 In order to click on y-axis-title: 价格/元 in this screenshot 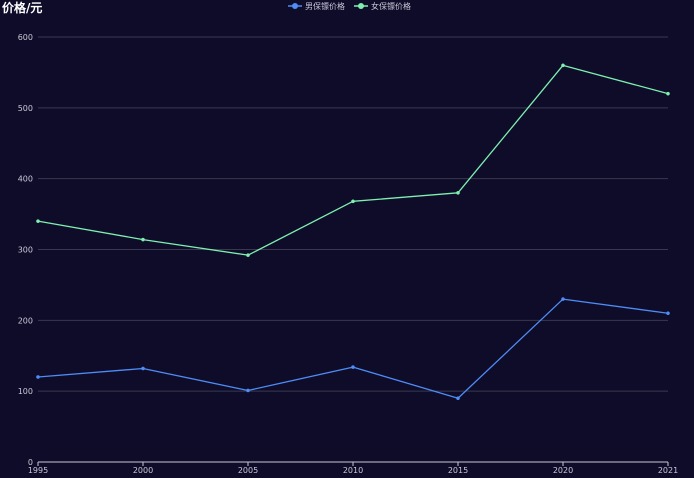, I will do `click(22, 7)`.